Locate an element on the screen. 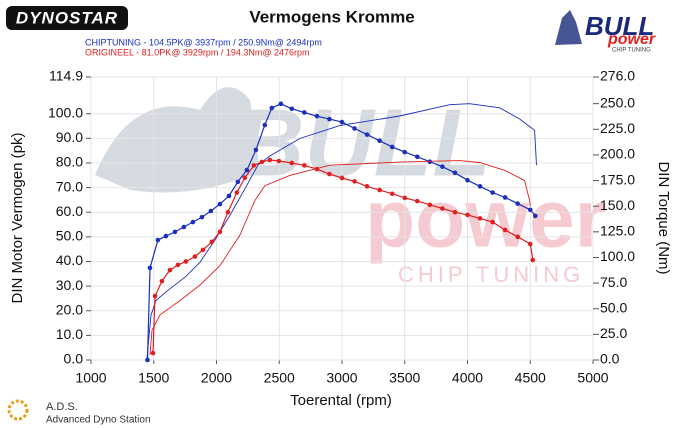  chiptuning-logo: CHIP TUNING is located at coordinates (631, 51).